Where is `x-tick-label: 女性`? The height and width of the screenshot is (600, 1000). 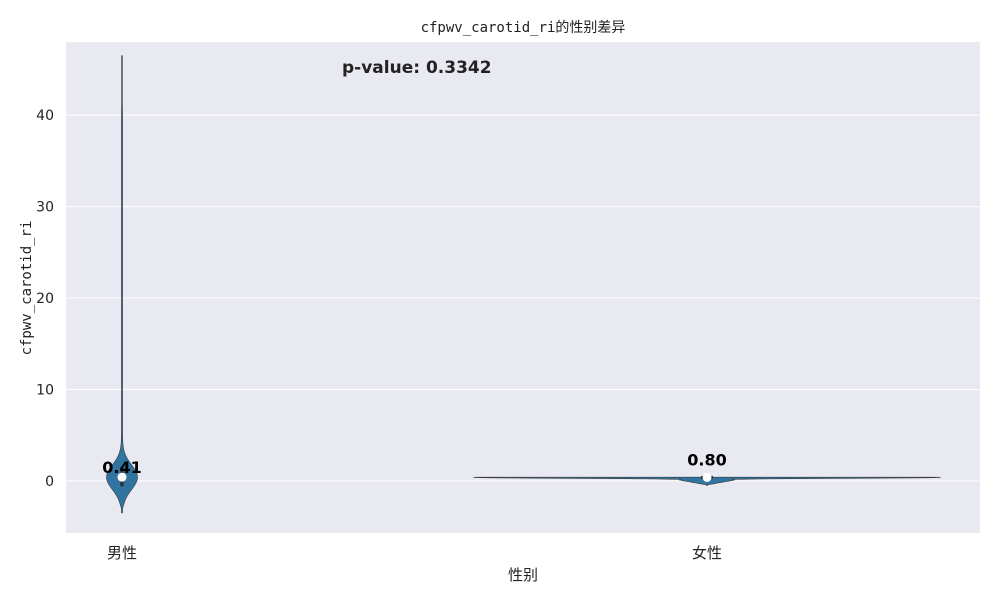
x-tick-label: 女性 is located at coordinates (707, 553).